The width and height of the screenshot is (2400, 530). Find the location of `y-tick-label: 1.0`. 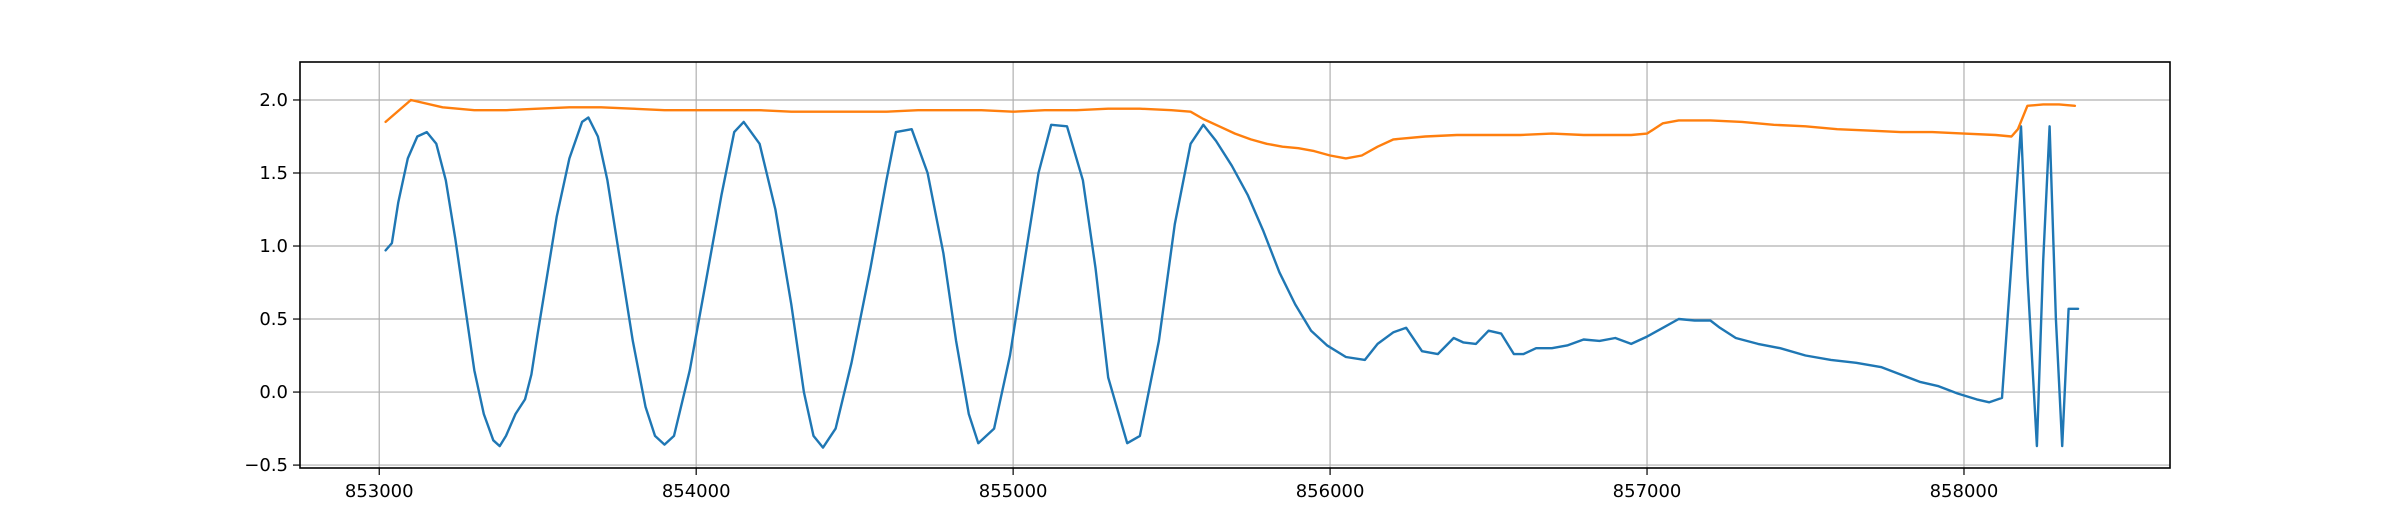

y-tick-label: 1.0 is located at coordinates (273, 246).